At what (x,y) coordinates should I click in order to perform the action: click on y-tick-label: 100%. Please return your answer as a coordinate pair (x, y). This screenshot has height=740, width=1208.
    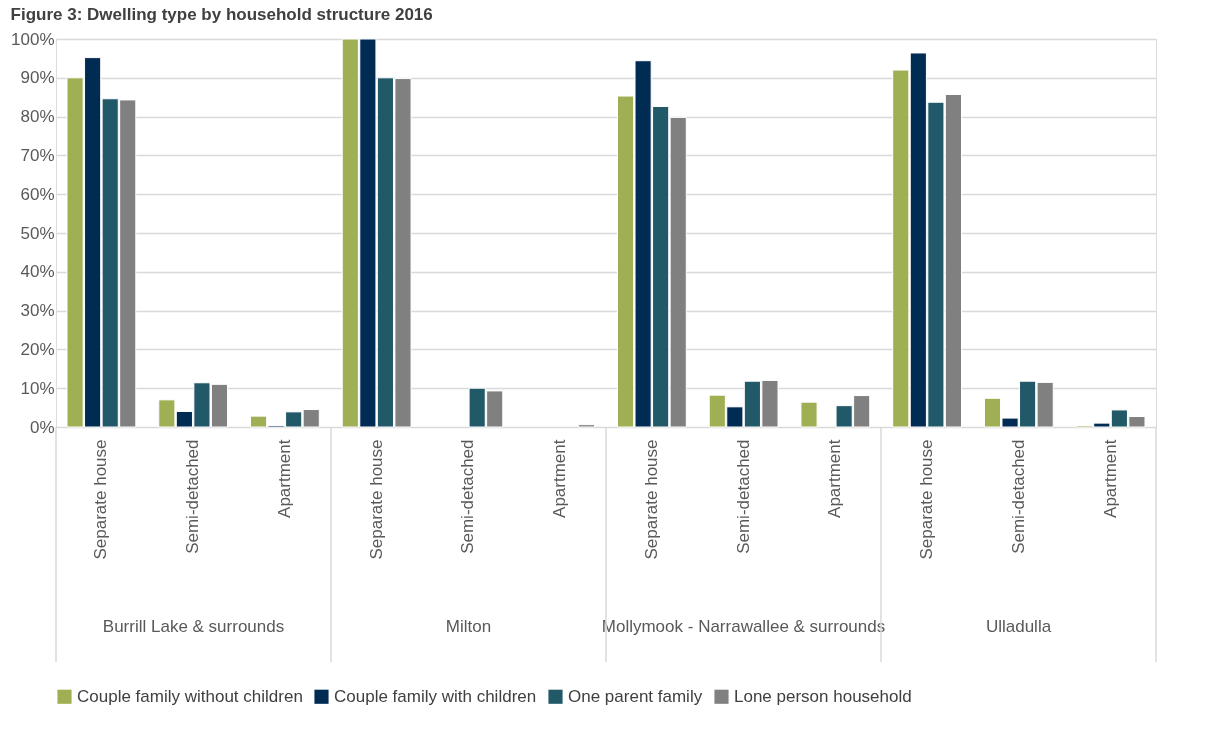
    Looking at the image, I should click on (33, 39).